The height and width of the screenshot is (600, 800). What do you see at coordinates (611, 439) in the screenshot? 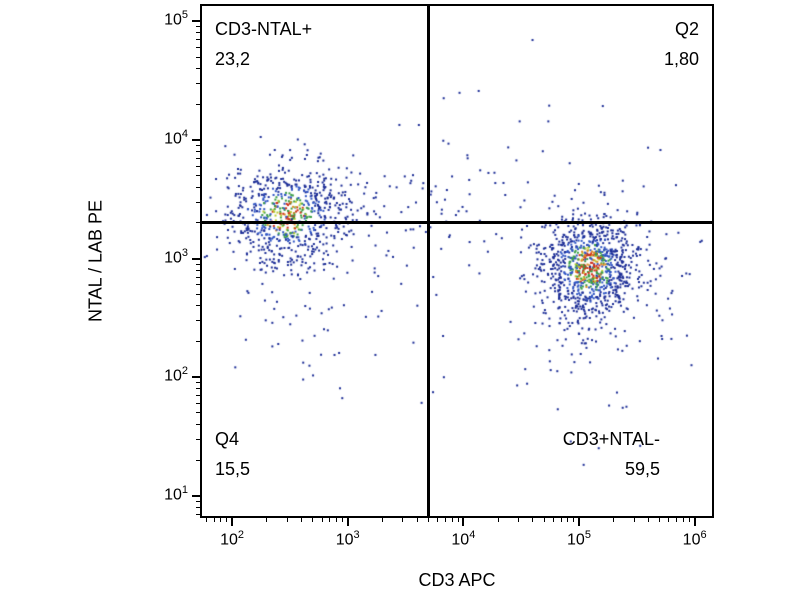
I see `quadrant-bottom-right-label: CD3+NTAL-` at bounding box center [611, 439].